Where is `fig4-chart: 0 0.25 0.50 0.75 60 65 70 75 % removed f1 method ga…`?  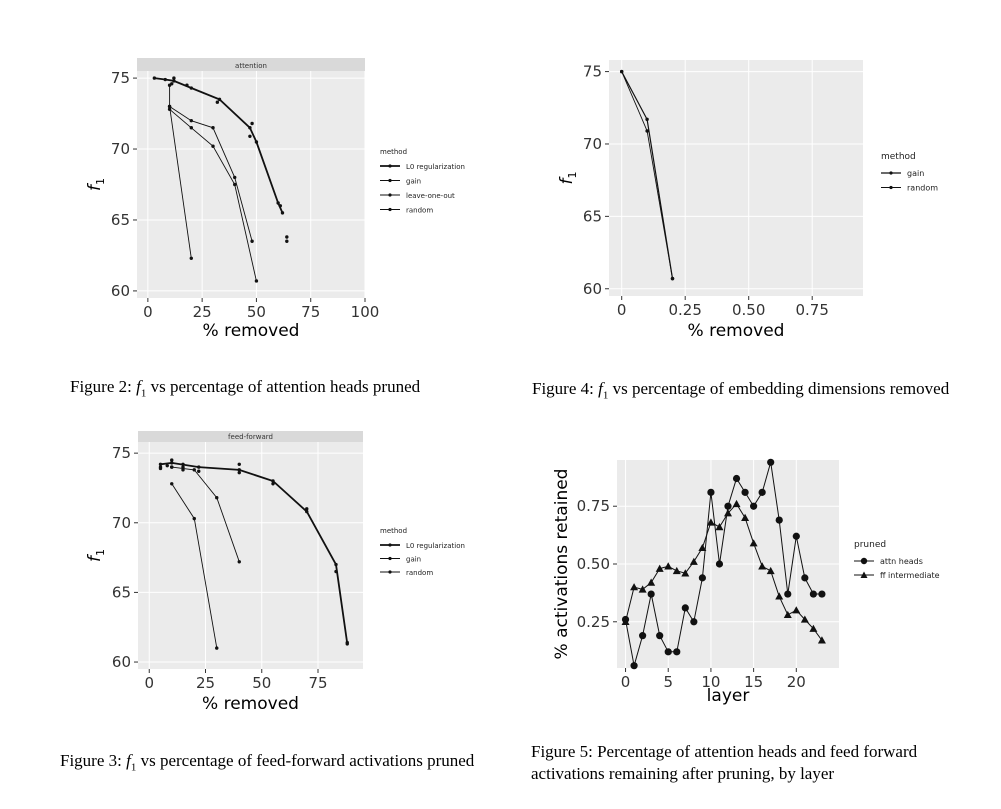 fig4-chart: 0 0.25 0.50 0.75 60 65 70 75 % removed f1 method ga… is located at coordinates (747, 200).